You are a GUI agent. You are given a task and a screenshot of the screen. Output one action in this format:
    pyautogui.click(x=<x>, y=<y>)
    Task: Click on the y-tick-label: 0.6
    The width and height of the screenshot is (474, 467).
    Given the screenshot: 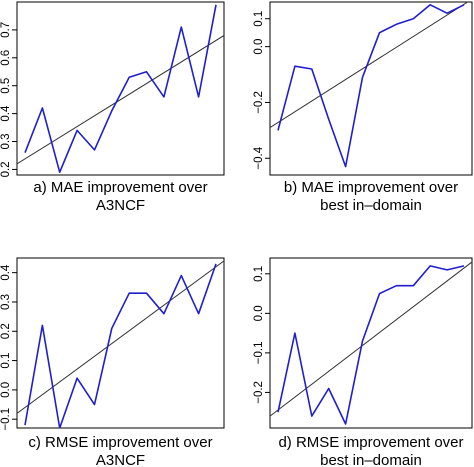 What is the action you would take?
    pyautogui.click(x=6, y=58)
    